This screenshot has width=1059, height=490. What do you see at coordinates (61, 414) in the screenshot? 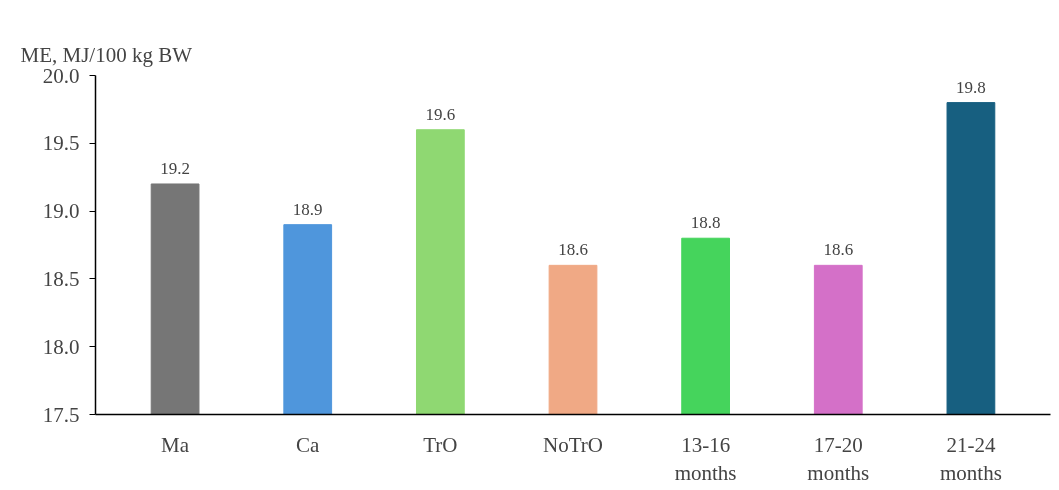
I see `y-tick-label: 17.5` at bounding box center [61, 414].